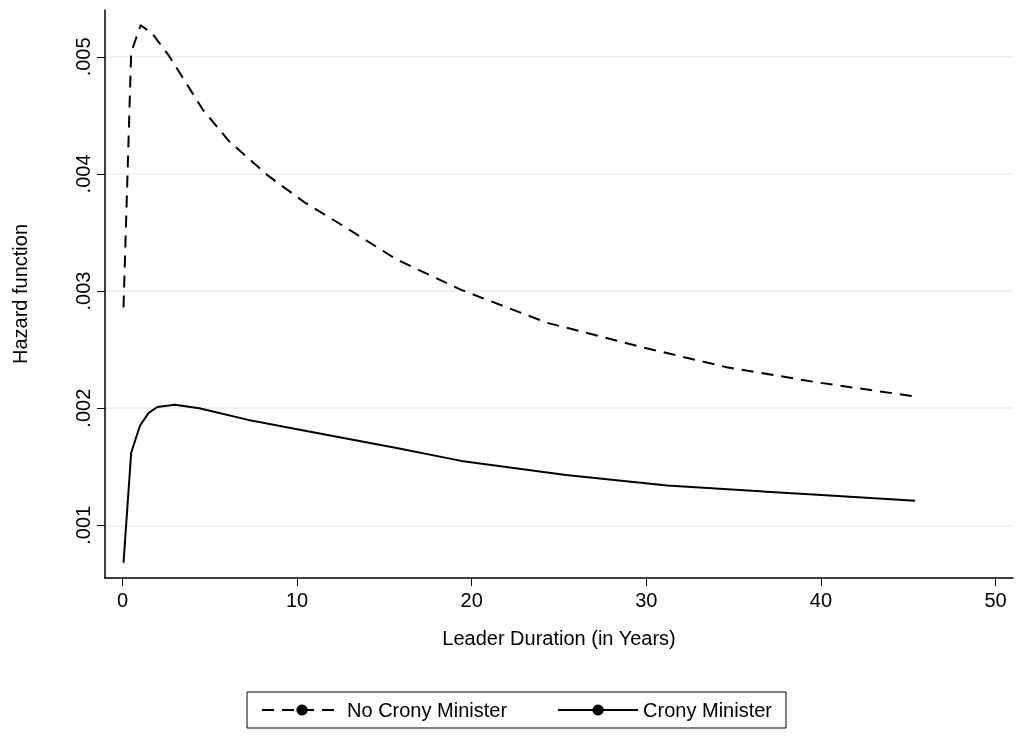 This screenshot has width=1033, height=736. I want to click on legend-label: Crony Minister, so click(708, 710).